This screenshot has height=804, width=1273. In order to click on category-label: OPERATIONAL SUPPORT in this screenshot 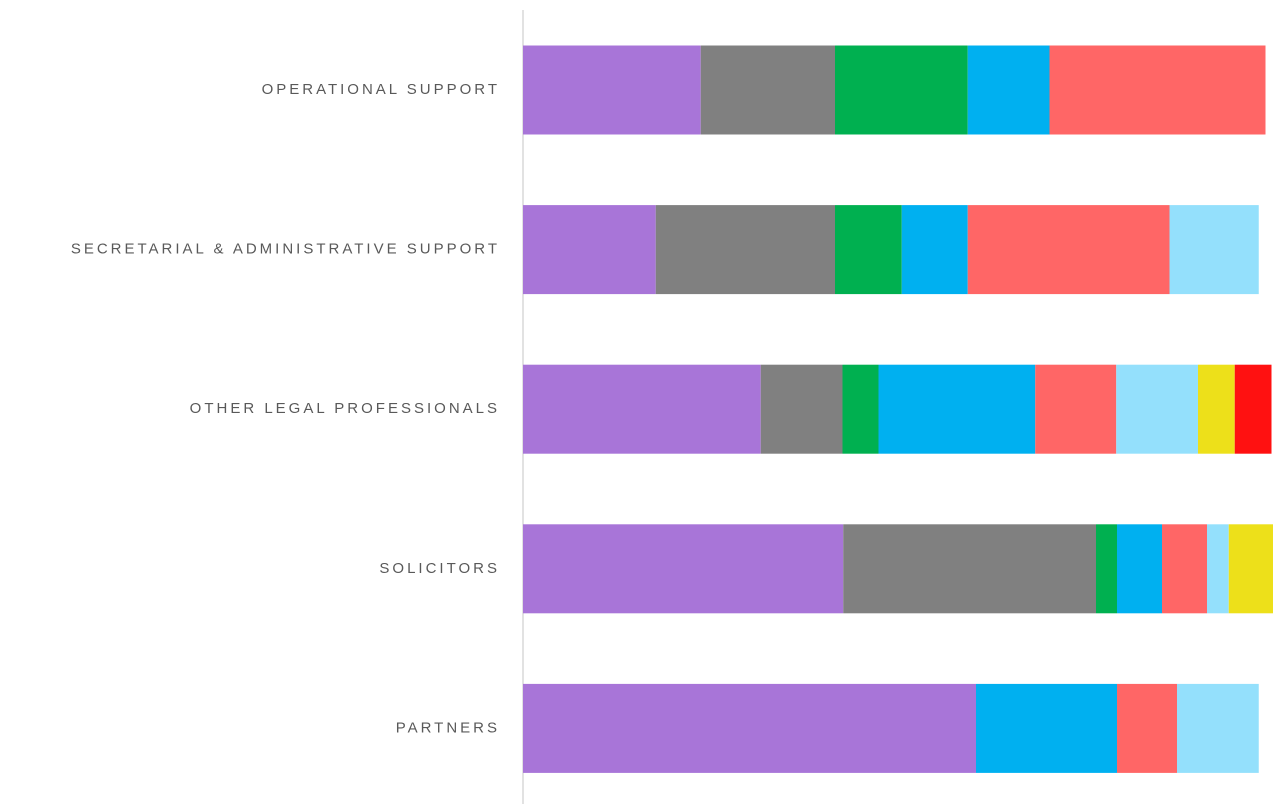, I will do `click(381, 89)`.